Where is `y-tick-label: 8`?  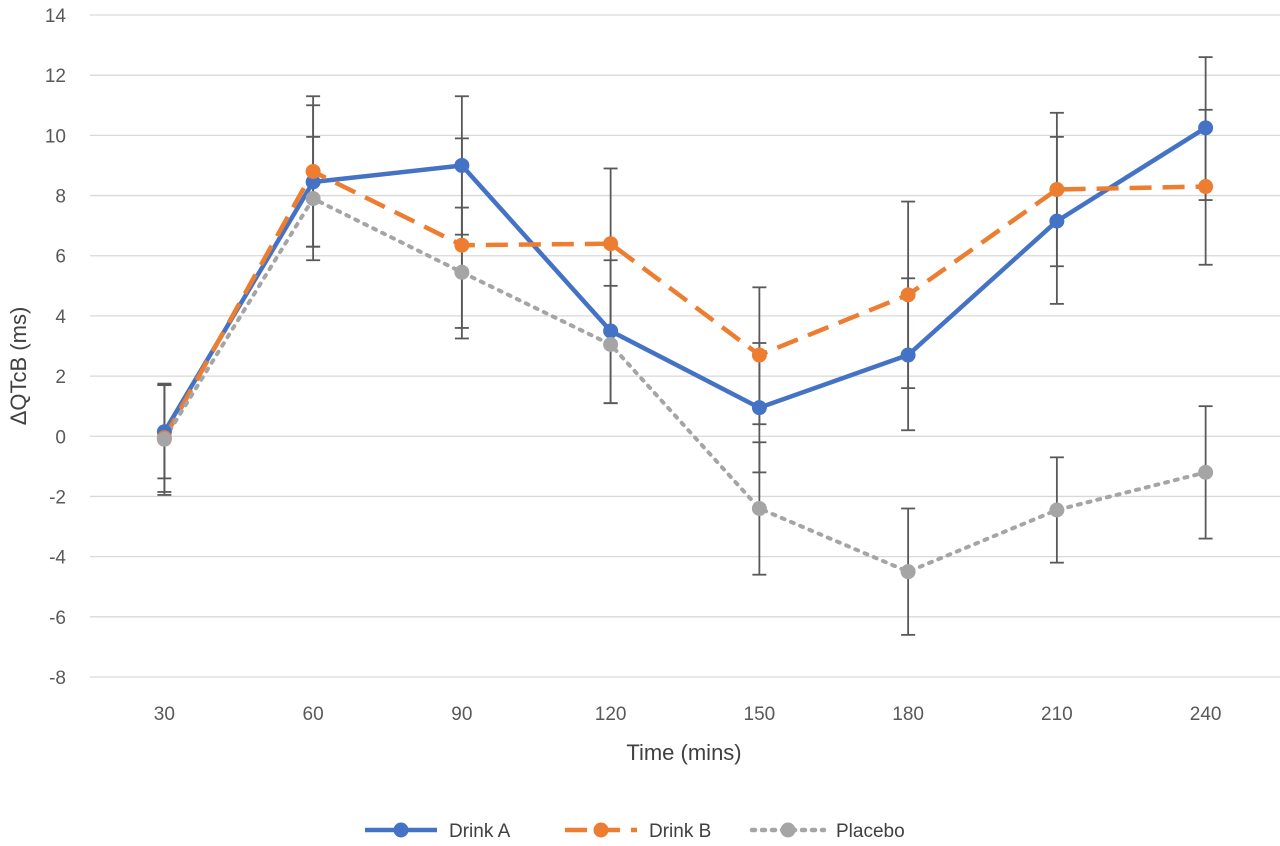
y-tick-label: 8 is located at coordinates (60, 197).